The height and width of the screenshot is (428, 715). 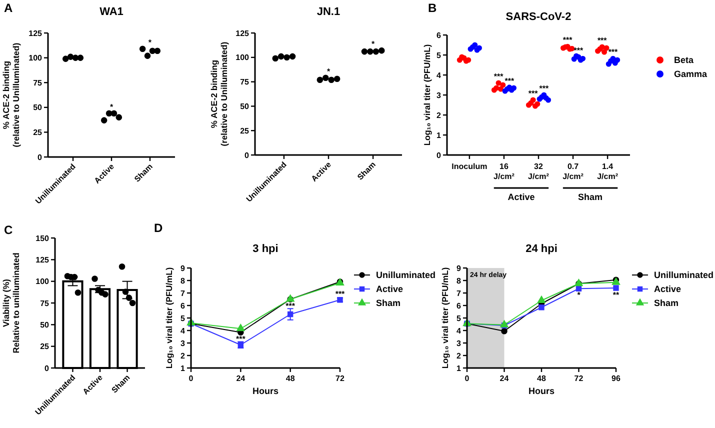 What do you see at coordinates (504, 171) in the screenshot?
I see `x-tick-label: 16 J/cm²` at bounding box center [504, 171].